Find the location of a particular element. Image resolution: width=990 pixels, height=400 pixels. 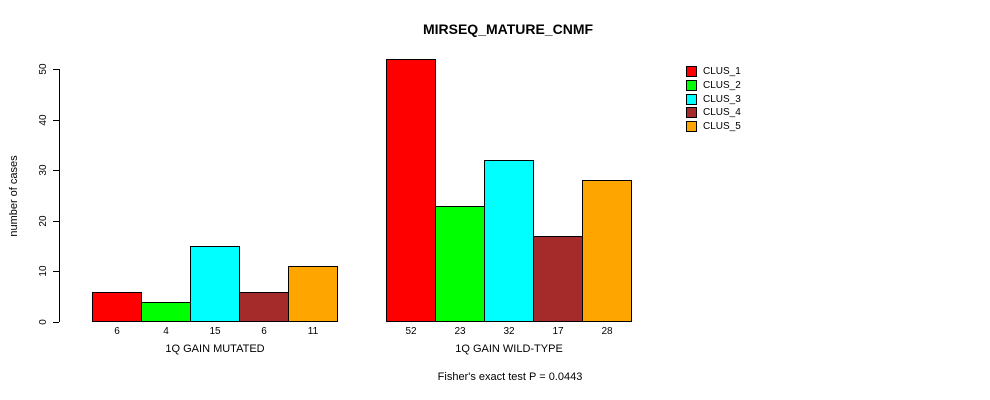

bar-value-label: 32 is located at coordinates (509, 331).